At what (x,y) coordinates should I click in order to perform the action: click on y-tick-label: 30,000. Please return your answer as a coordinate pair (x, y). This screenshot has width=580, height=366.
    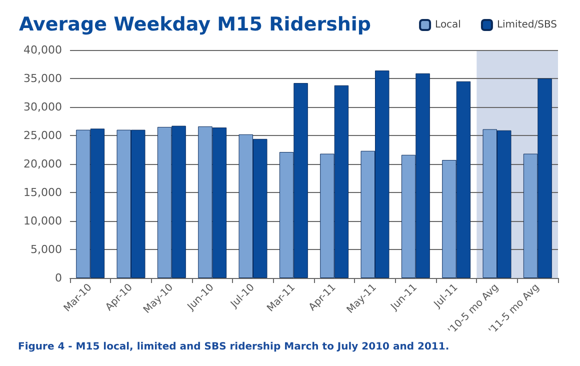
    Looking at the image, I should click on (43, 107).